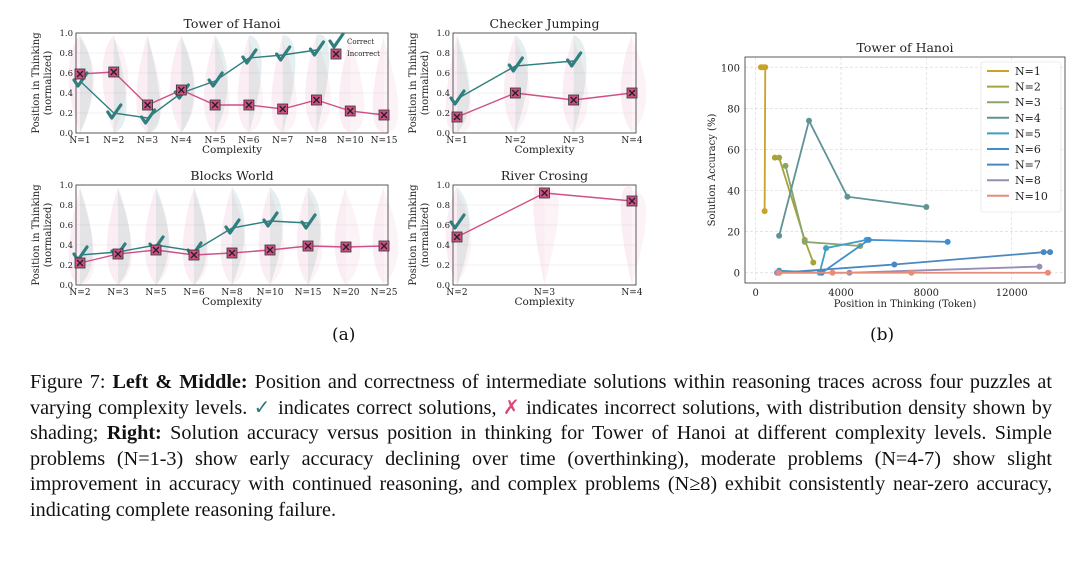 The height and width of the screenshot is (585, 1080). What do you see at coordinates (68, 382) in the screenshot?
I see `caption-figure-number: Figure 7:` at bounding box center [68, 382].